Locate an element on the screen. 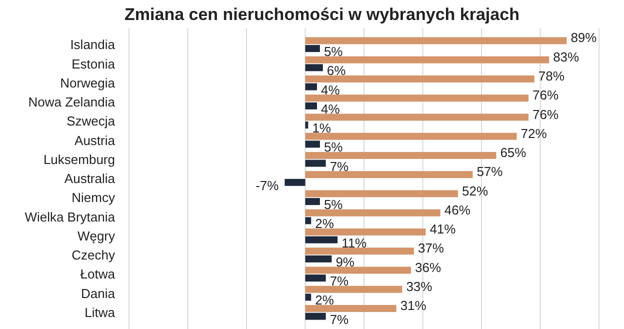  y-tick-label: Islandia is located at coordinates (93, 44).